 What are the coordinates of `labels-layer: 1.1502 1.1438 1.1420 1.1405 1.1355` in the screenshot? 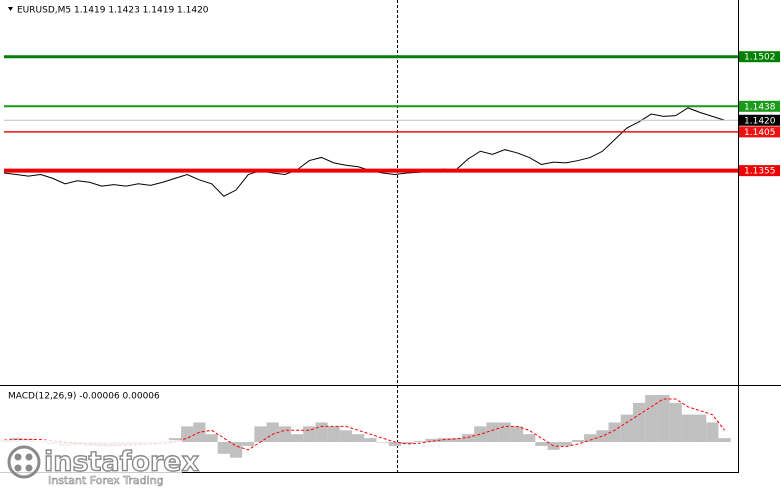 It's located at (759, 114).